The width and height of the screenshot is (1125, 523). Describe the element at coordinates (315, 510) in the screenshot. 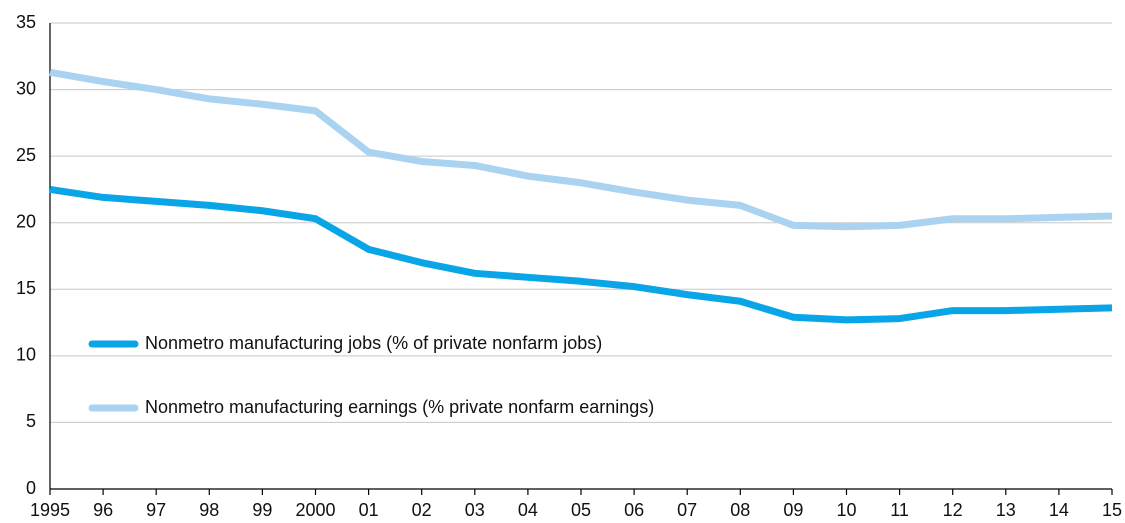

I see `x-tick-label: 2000` at that location.